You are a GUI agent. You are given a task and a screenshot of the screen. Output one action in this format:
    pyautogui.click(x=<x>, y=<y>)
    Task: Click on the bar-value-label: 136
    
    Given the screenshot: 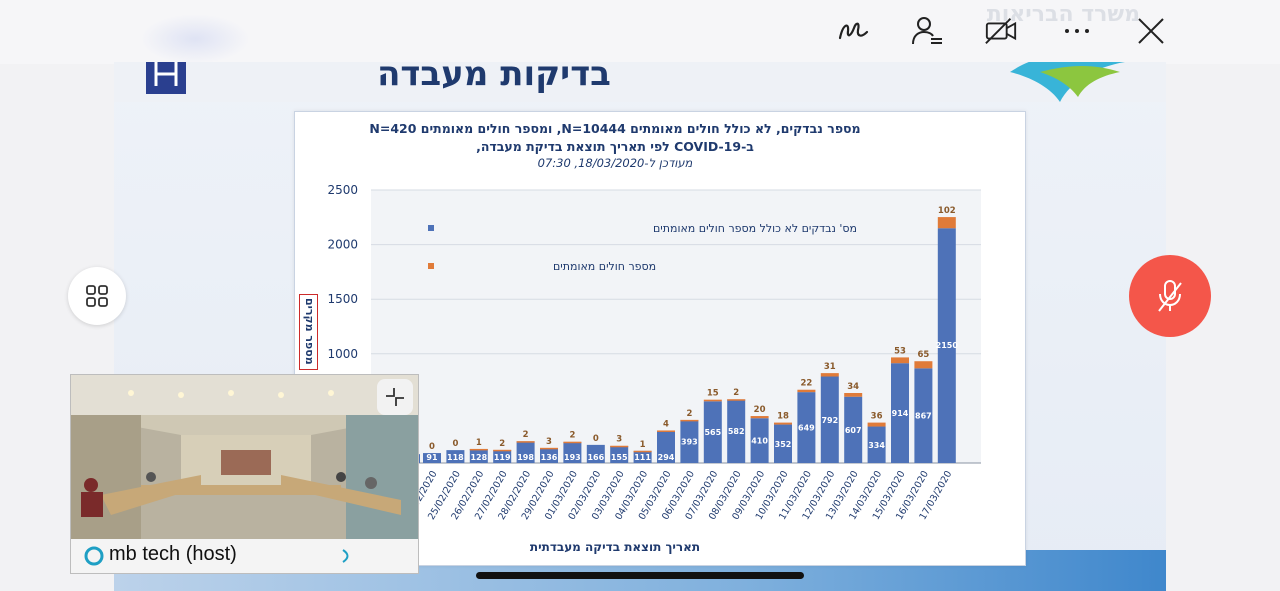 What is the action you would take?
    pyautogui.click(x=549, y=457)
    